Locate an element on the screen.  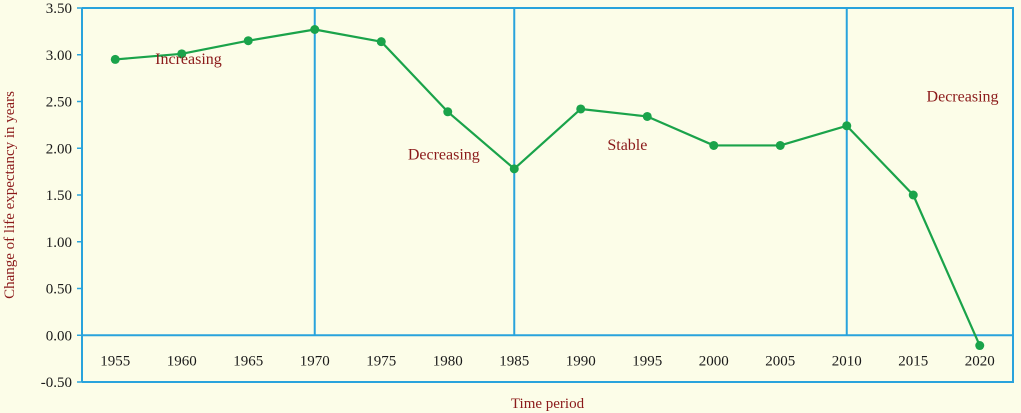
x-tick-label: 1995 is located at coordinates (647, 361).